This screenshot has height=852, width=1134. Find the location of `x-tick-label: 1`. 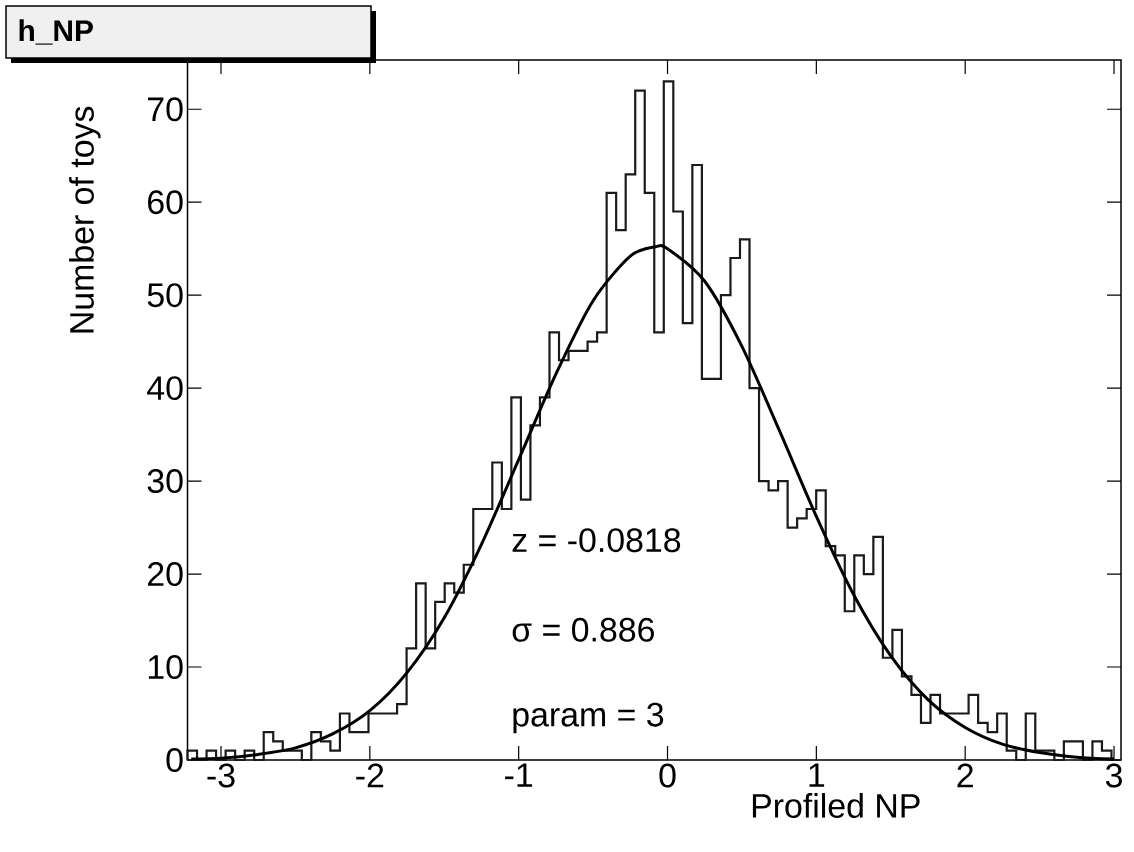

x-tick-label: 1 is located at coordinates (817, 775).